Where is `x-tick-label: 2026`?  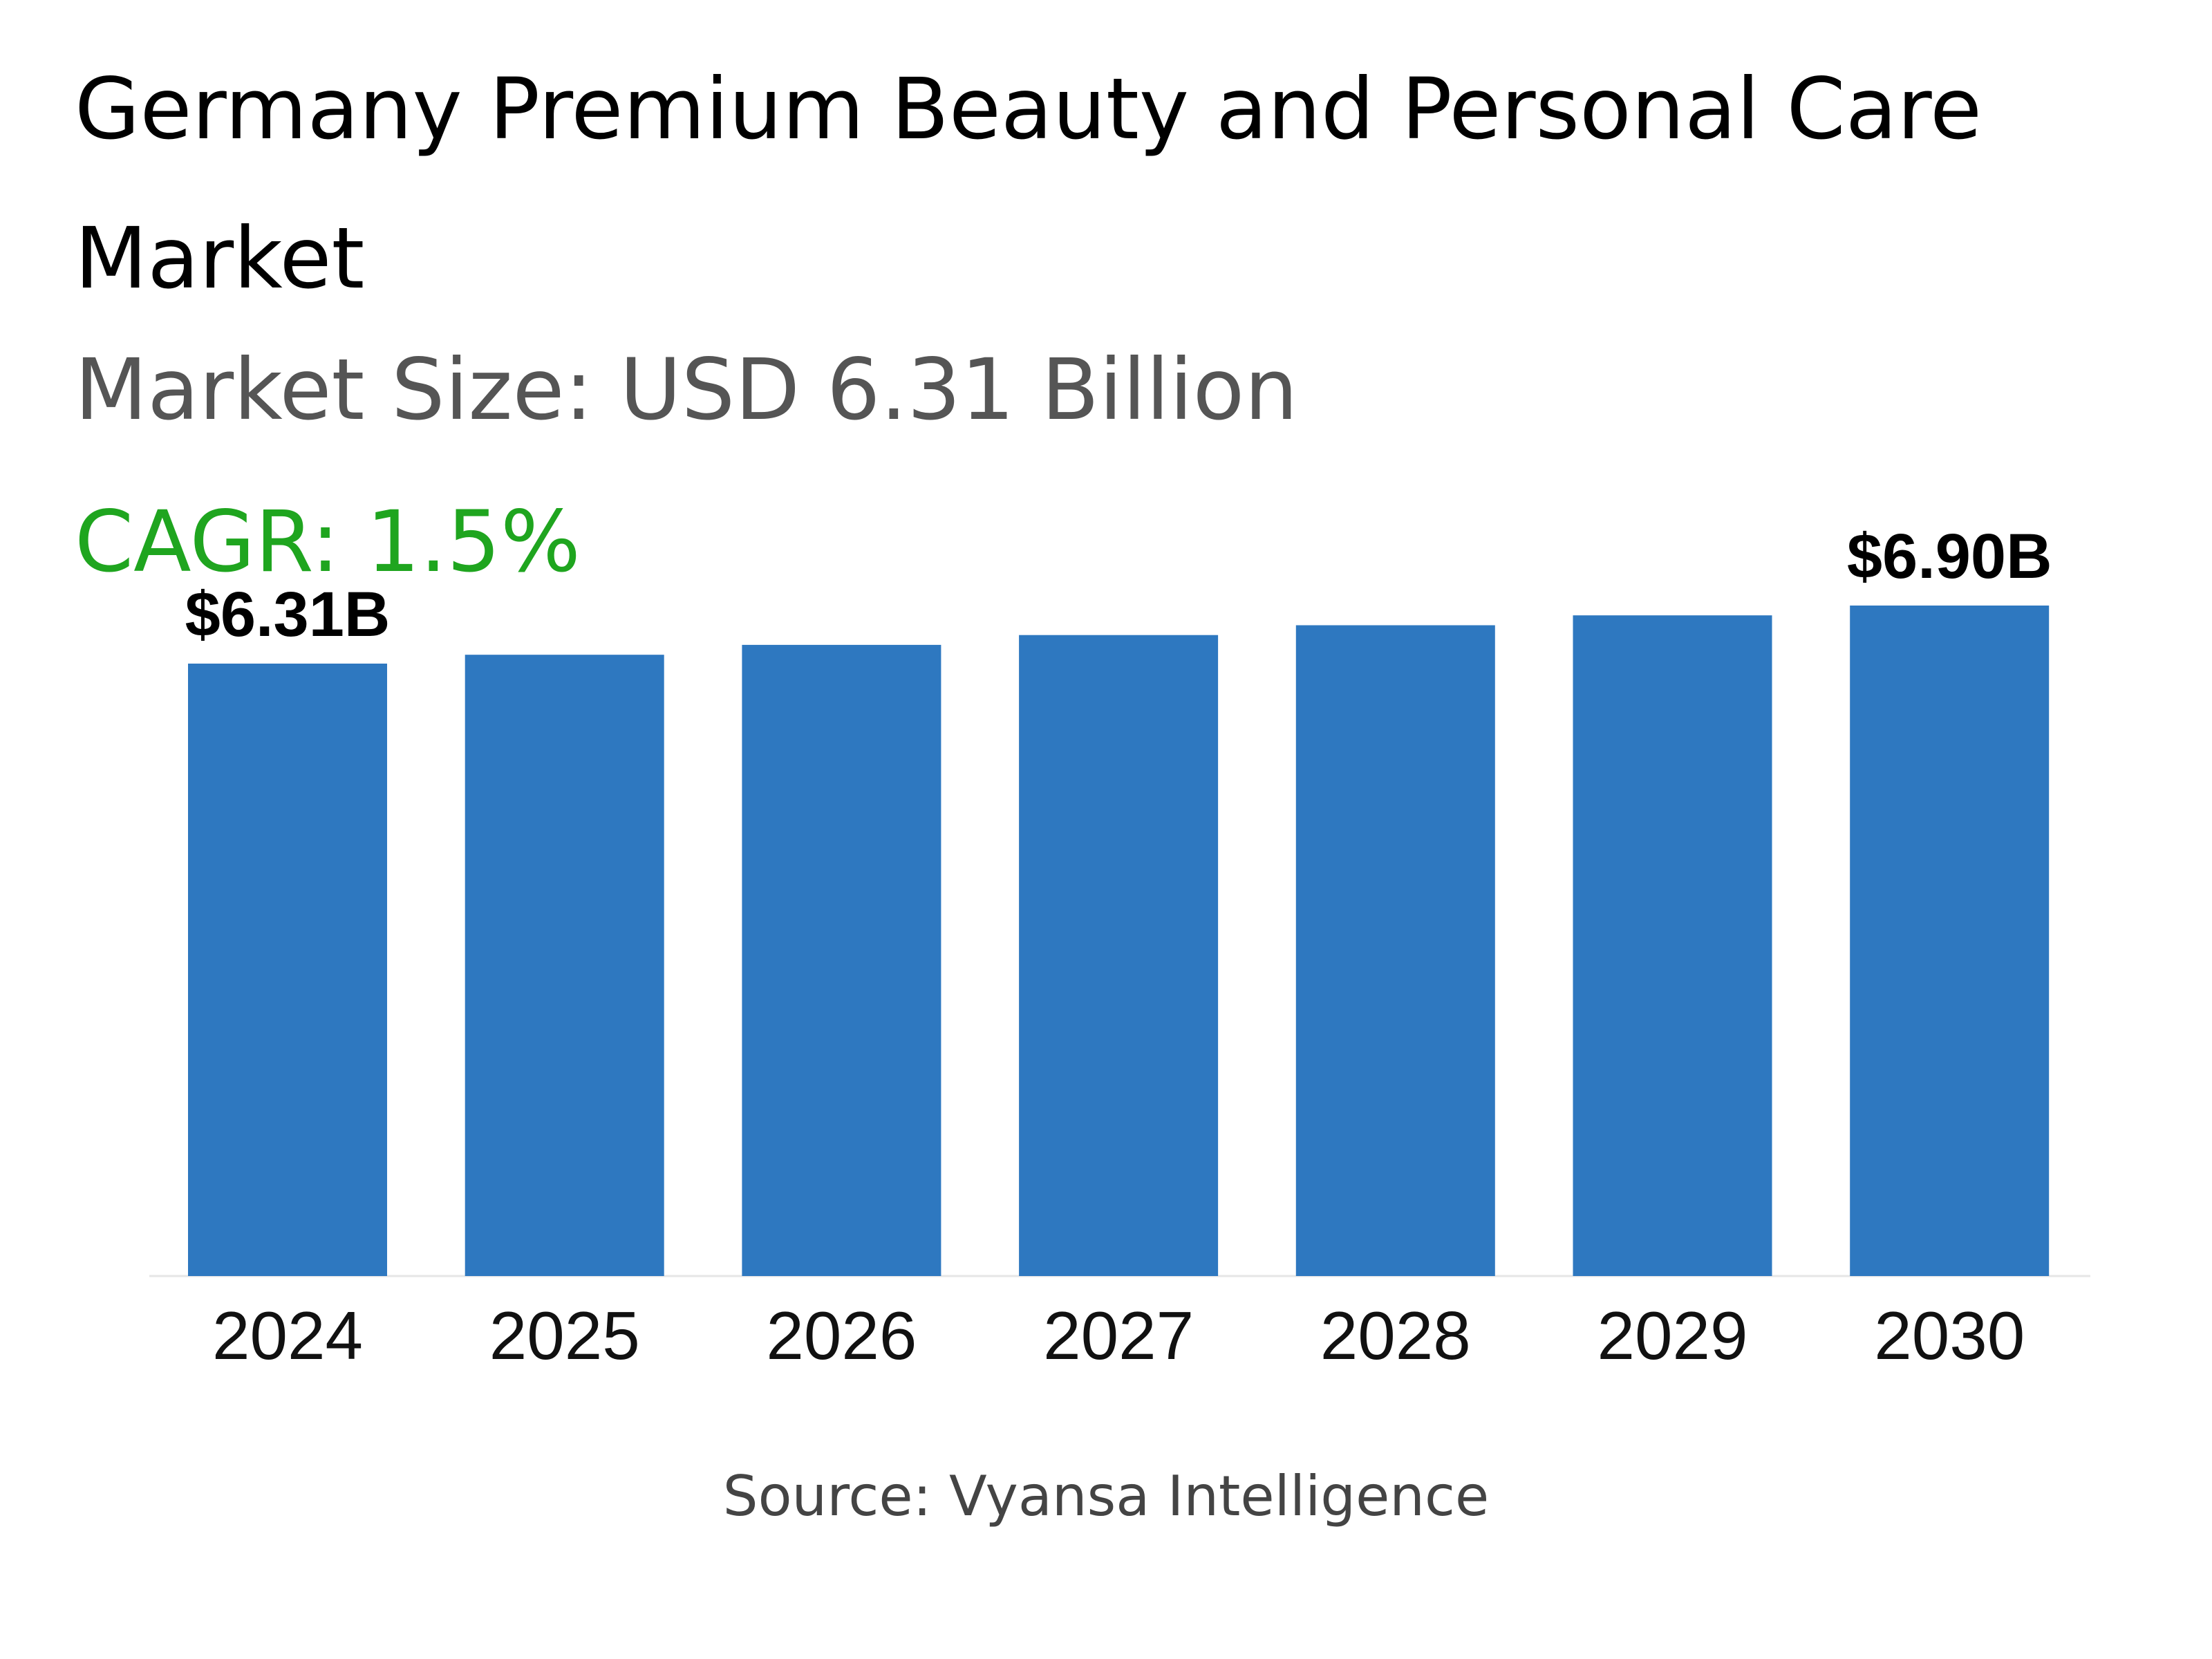 x-tick-label: 2026 is located at coordinates (842, 1335).